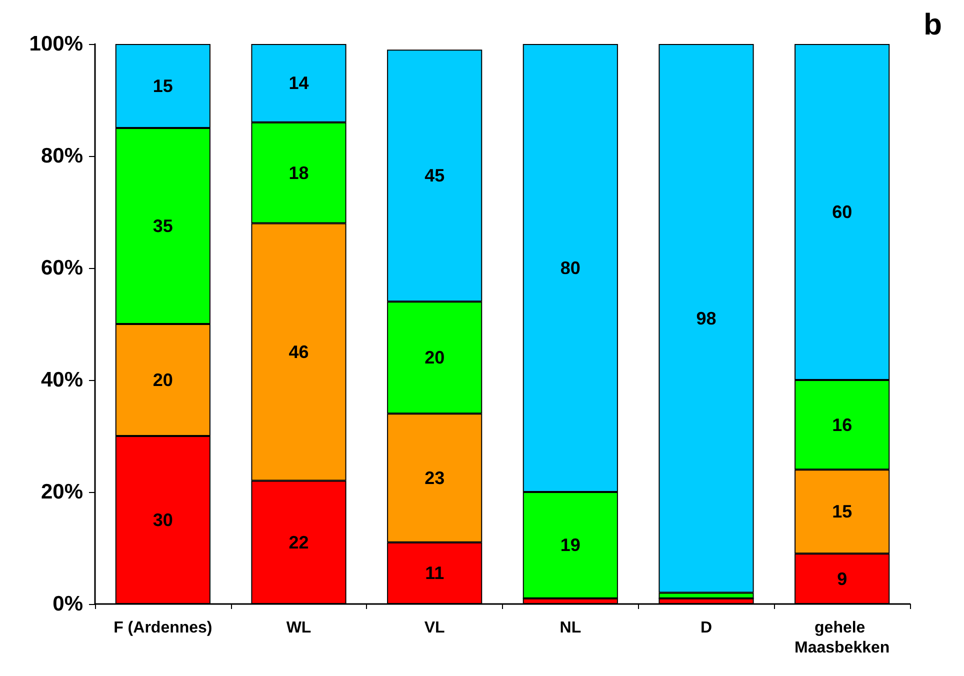 This screenshot has height=676, width=964. What do you see at coordinates (62, 492) in the screenshot?
I see `y-tick-label: 20%` at bounding box center [62, 492].